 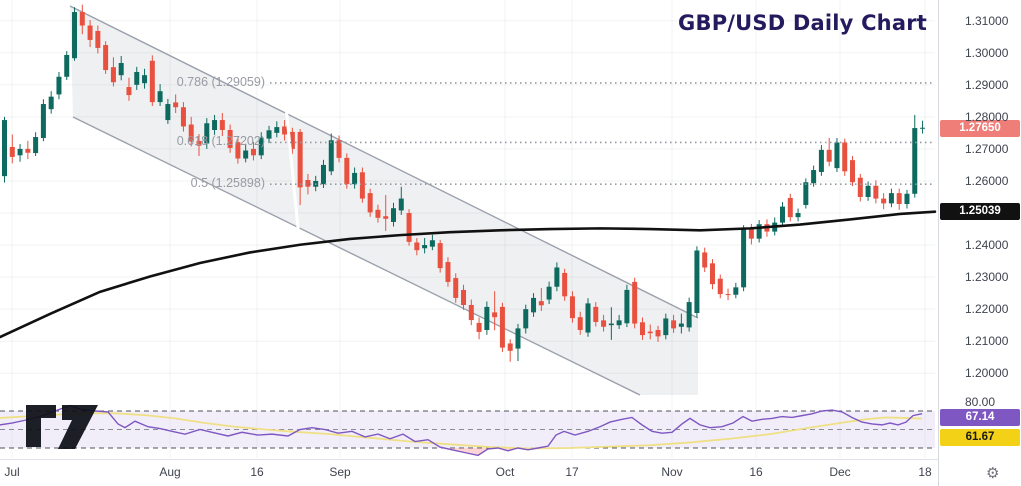 I want to click on time-axis: Jul Aug 16 Sep Oct 17 Nov 16 Dec 18, so click(x=469, y=472).